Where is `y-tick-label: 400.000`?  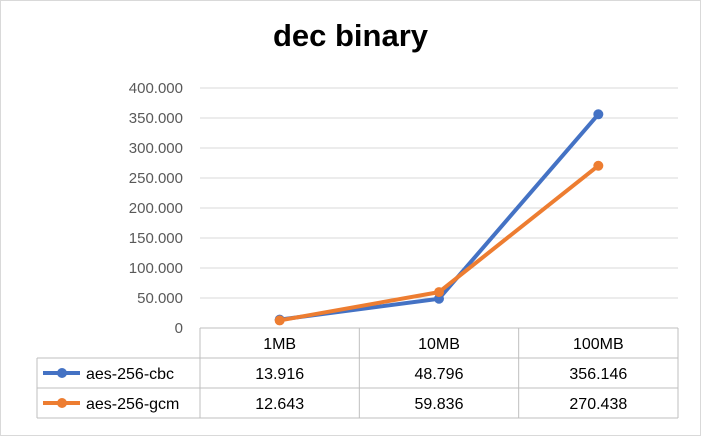
y-tick-label: 400.000 is located at coordinates (156, 88).